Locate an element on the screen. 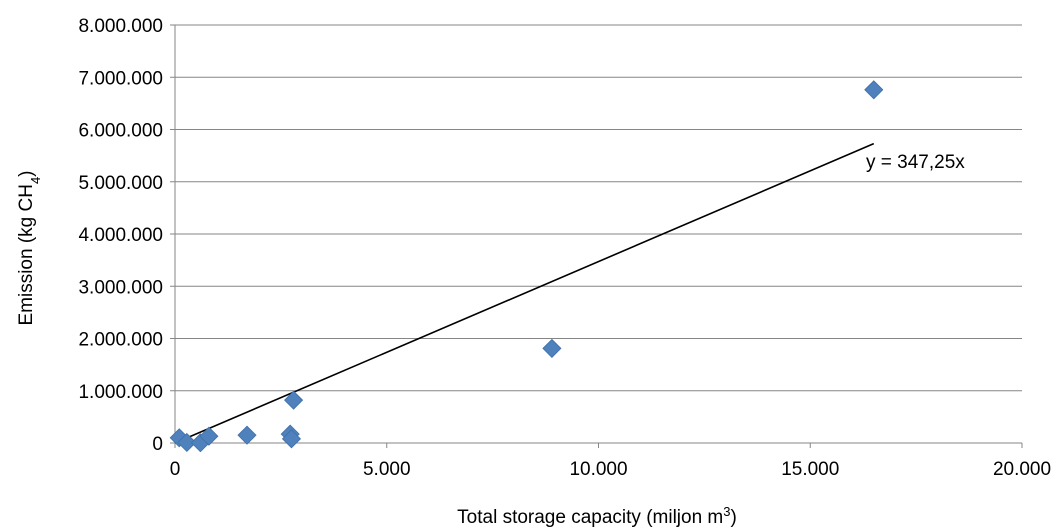  trendline-equation: y = 347,25x is located at coordinates (915, 162).